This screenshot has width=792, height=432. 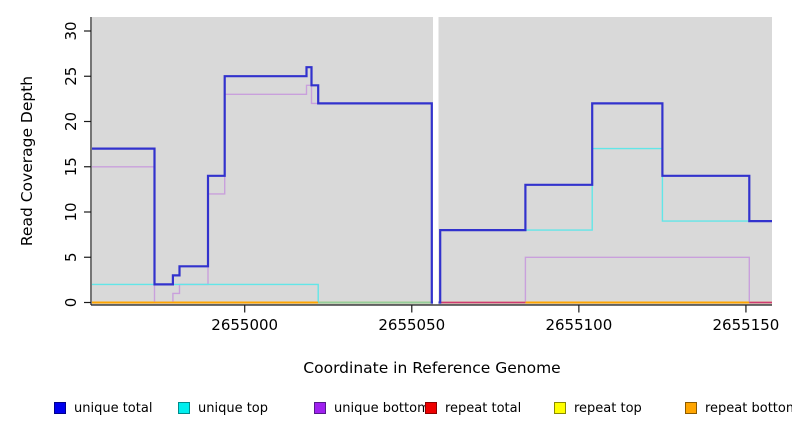 I want to click on legend-item-repeat-top: repeat top, so click(x=598, y=408).